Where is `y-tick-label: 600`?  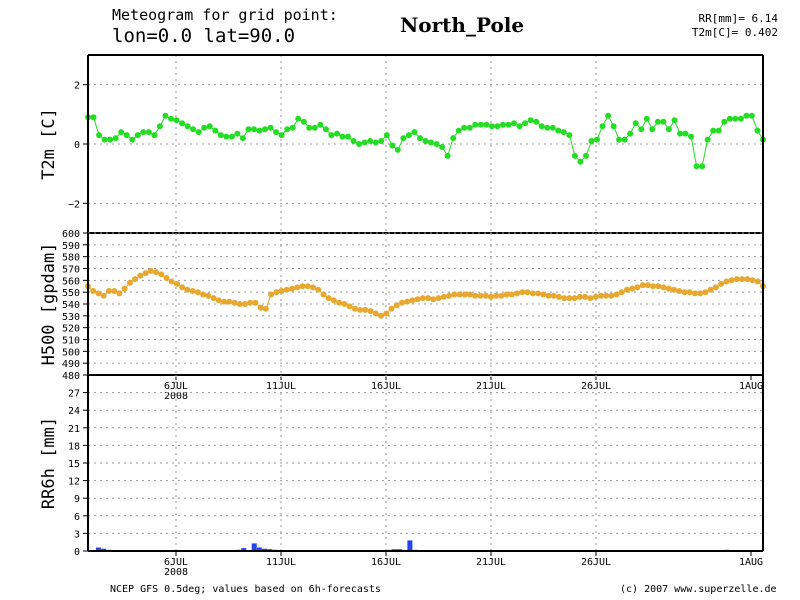 y-tick-label: 600 is located at coordinates (71, 234).